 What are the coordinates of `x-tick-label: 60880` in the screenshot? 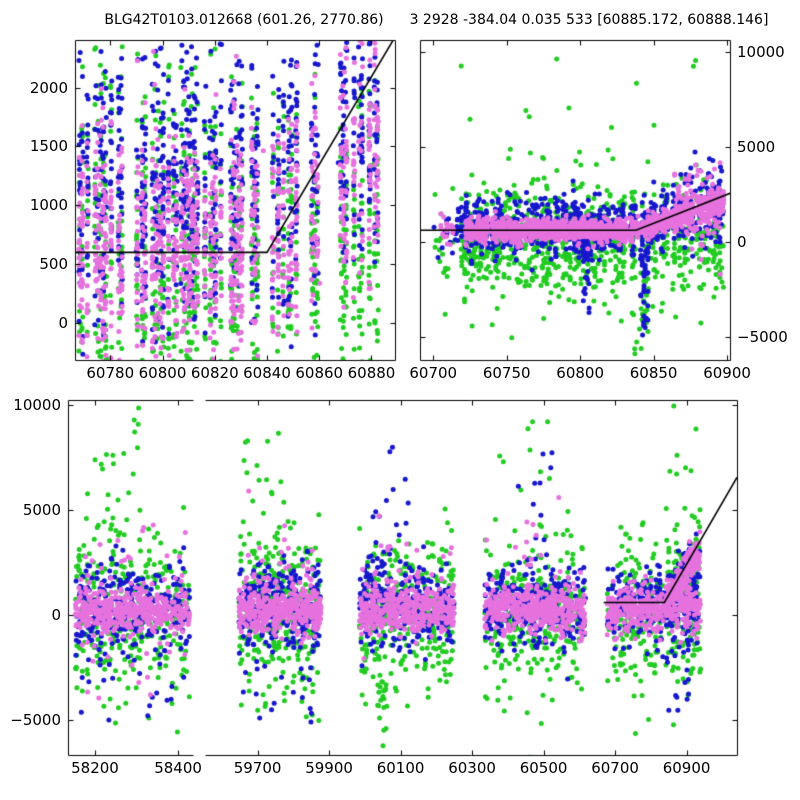 It's located at (371, 373).